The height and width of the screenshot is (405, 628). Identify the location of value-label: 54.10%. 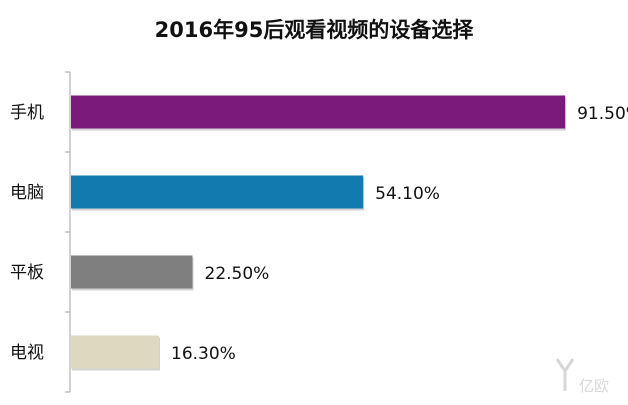
(407, 194).